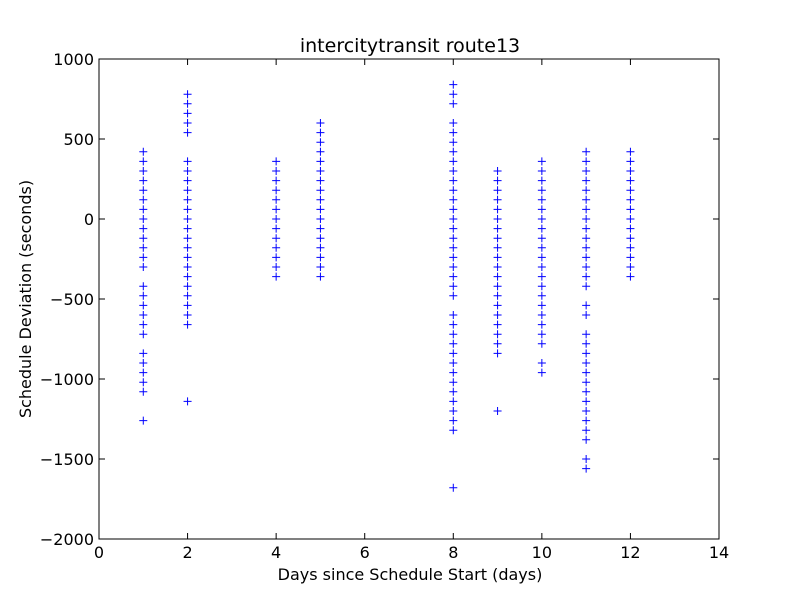  What do you see at coordinates (72, 299) in the screenshot?
I see `y-tick-label: −500` at bounding box center [72, 299].